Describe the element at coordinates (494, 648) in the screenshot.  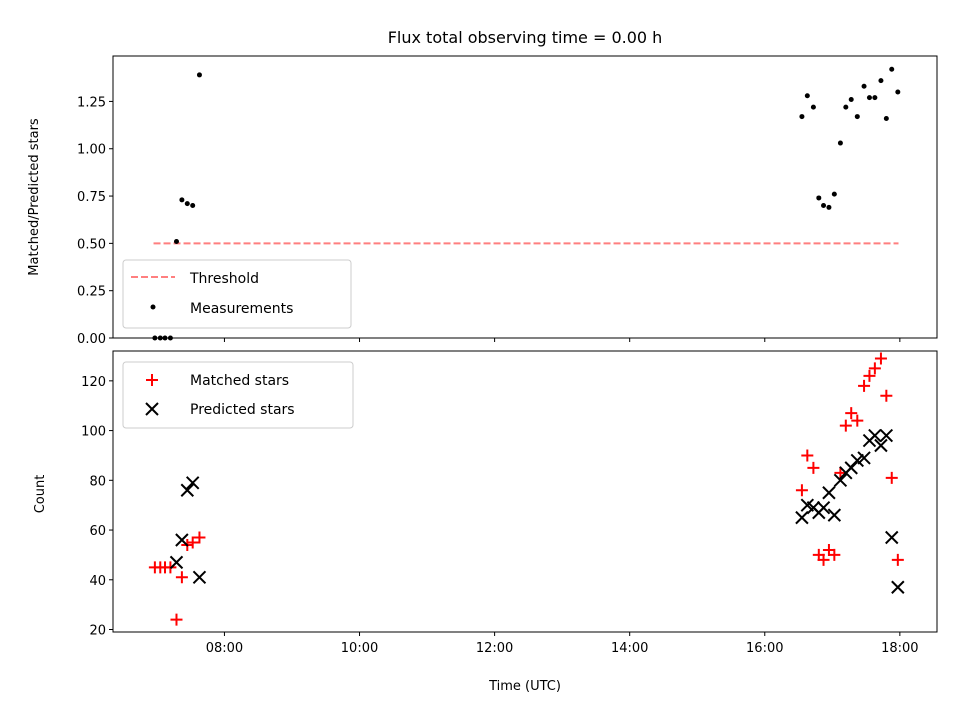
I see `bottom-x-tick-label: 12:00` at that location.